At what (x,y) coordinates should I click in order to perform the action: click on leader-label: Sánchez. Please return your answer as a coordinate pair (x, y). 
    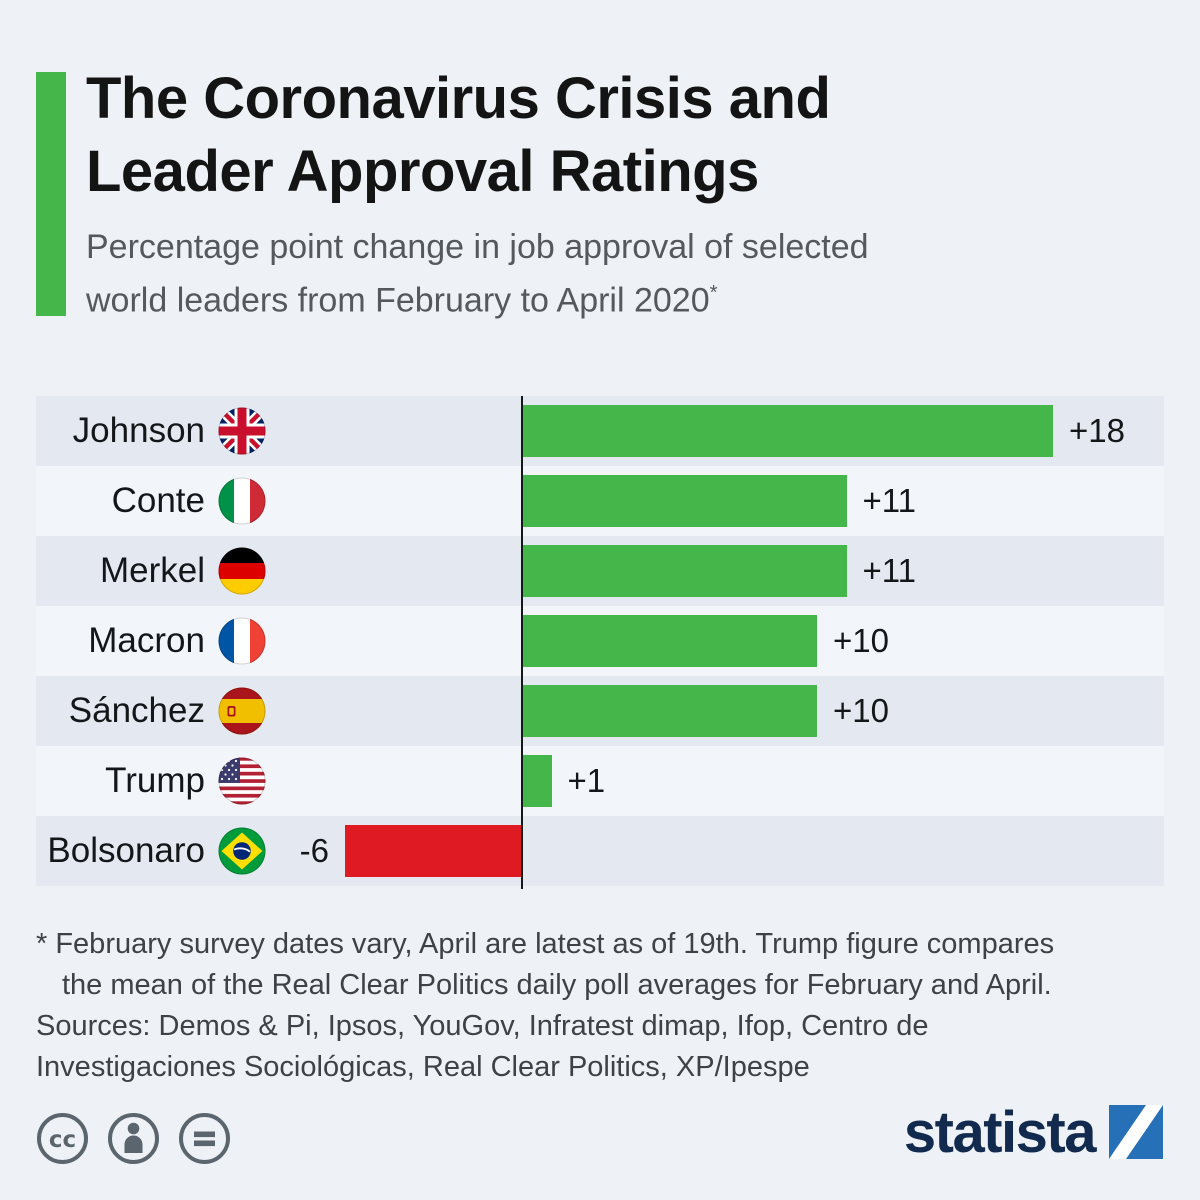
    Looking at the image, I should click on (151, 711).